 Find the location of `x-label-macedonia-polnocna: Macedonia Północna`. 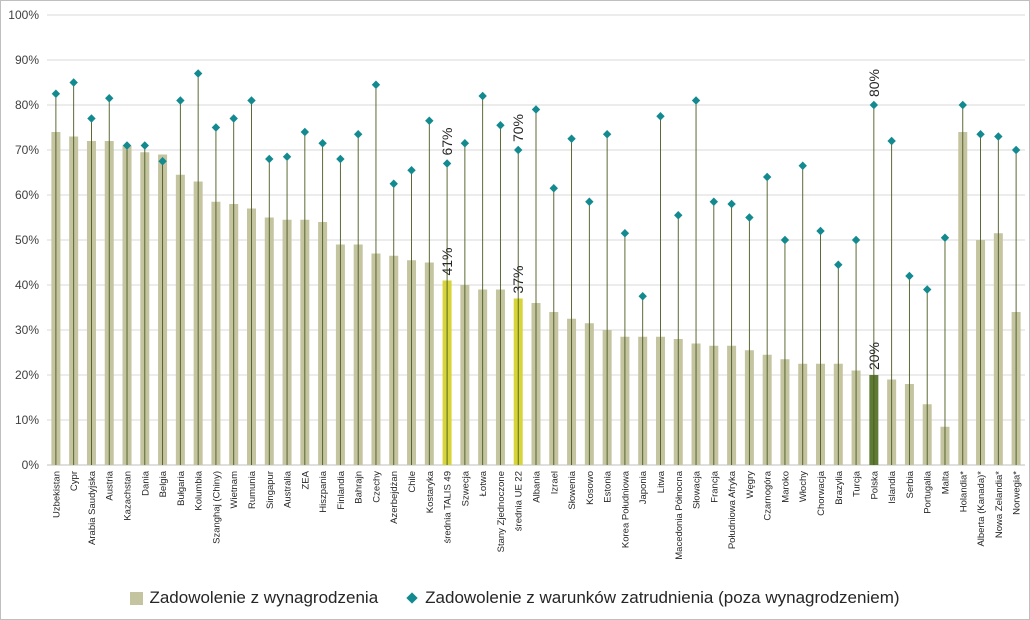

x-label-macedonia-polnocna: Macedonia Północna is located at coordinates (679, 514).